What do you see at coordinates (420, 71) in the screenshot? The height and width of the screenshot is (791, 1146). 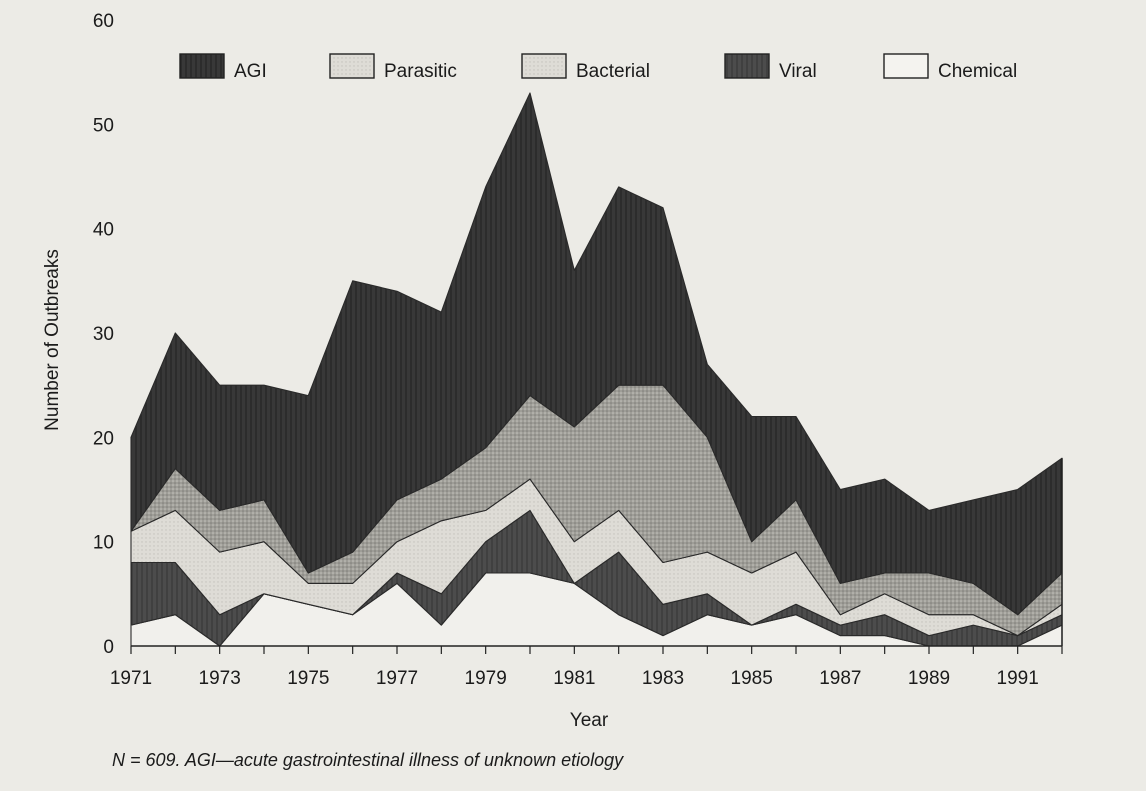 I see `legend-label: Parasitic` at bounding box center [420, 71].